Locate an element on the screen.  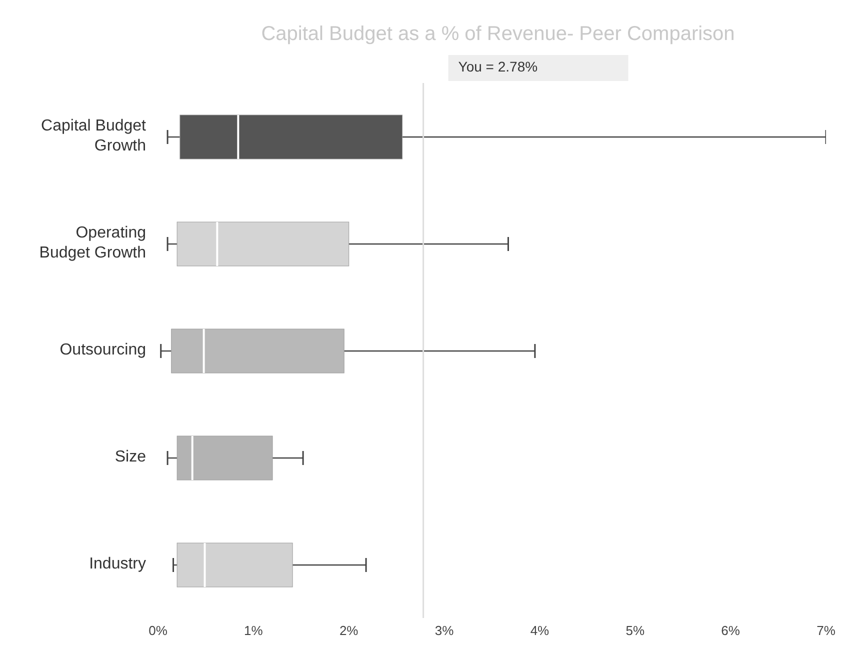
y-tick-label: Industry is located at coordinates (117, 564).